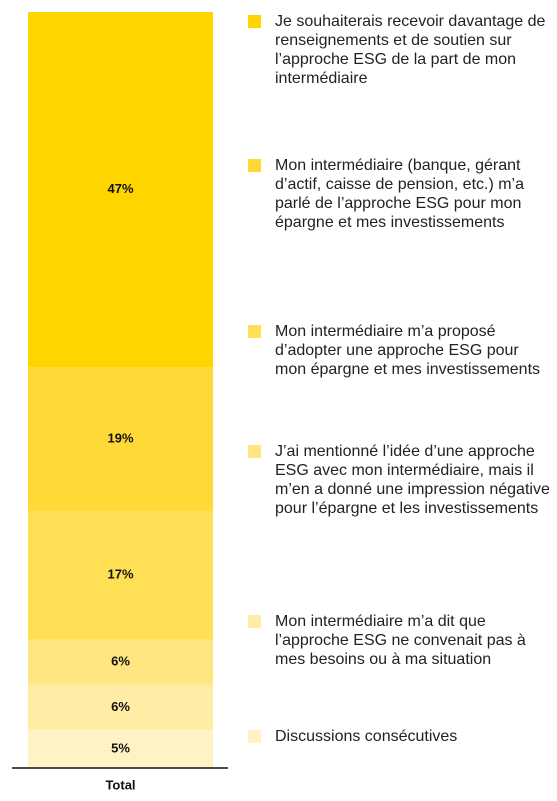  I want to click on value-label: 17%, so click(120, 574).